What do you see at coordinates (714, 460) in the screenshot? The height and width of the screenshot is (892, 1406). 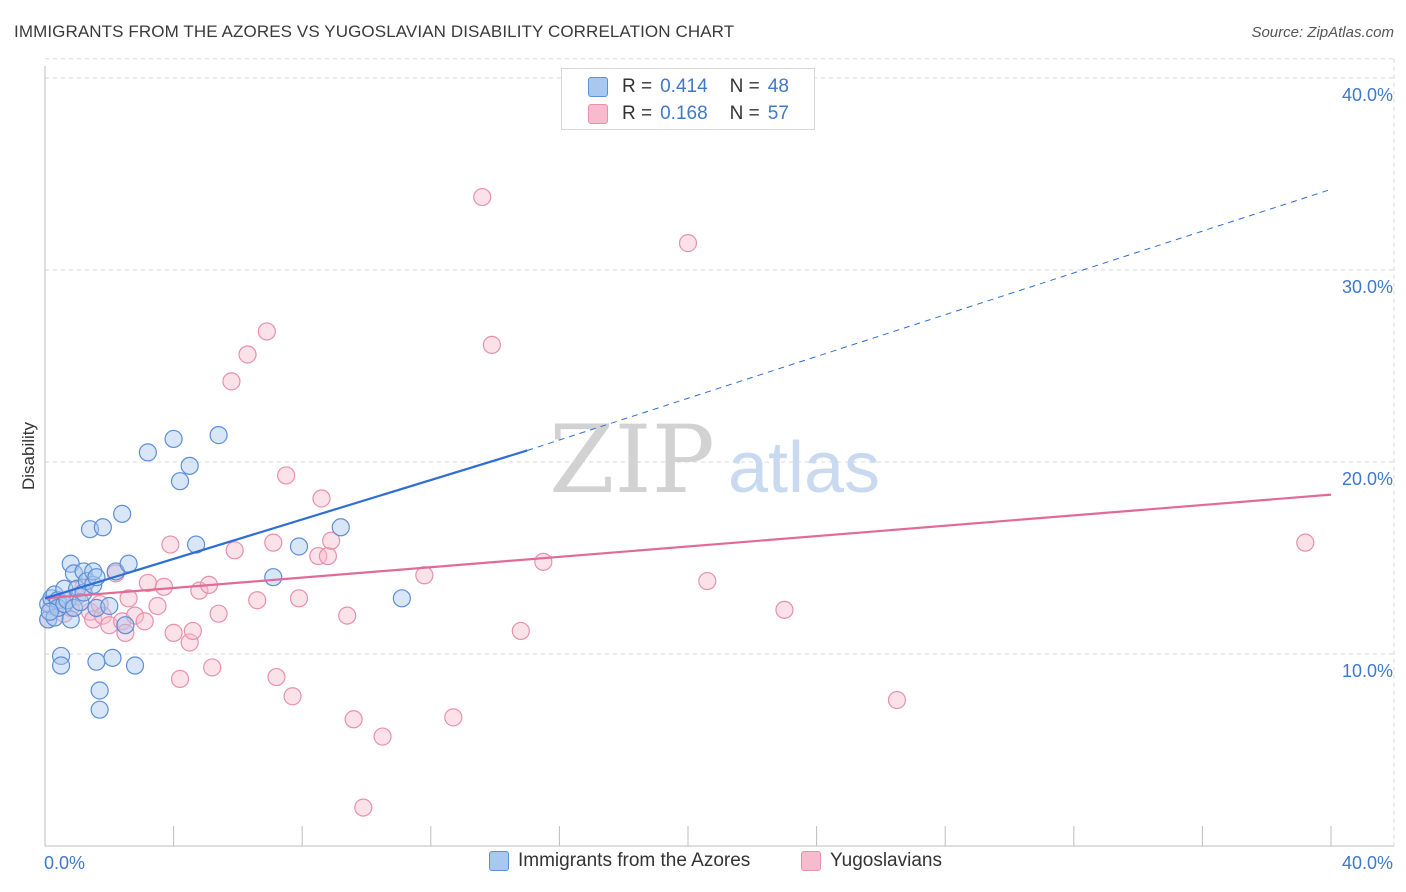 I see `watermark: ZIP atlas` at bounding box center [714, 460].